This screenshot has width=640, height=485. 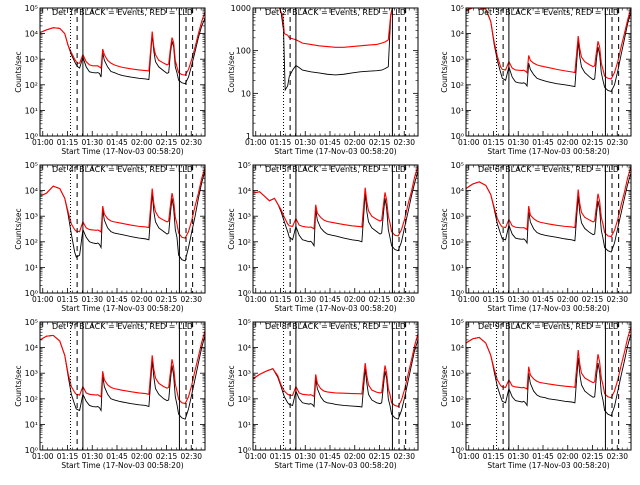 I want to click on chart-title: Det 3f BLACK = Events, RED = LLD, so click(x=548, y=12).